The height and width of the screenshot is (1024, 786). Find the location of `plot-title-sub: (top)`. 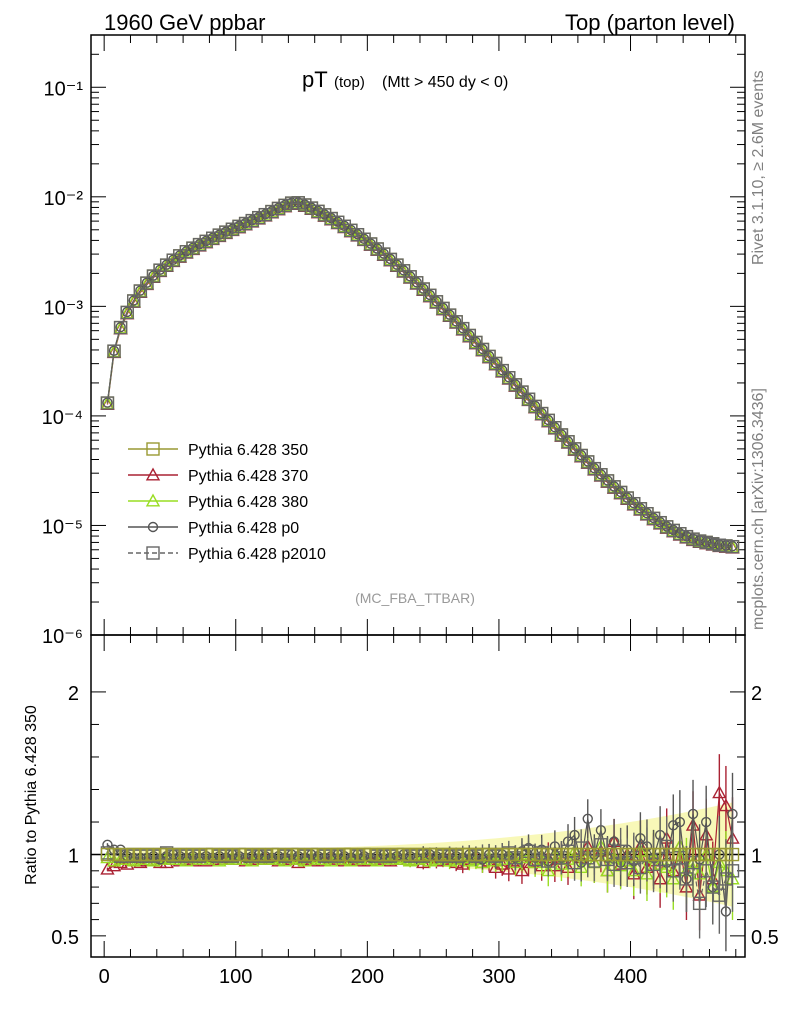

plot-title-sub: (top) is located at coordinates (349, 82).